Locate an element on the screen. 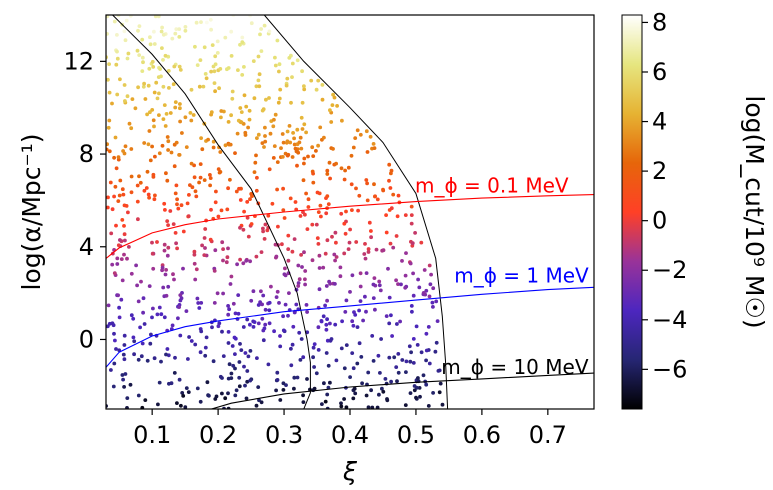  colorbar-tick-label: 8 is located at coordinates (659, 22).